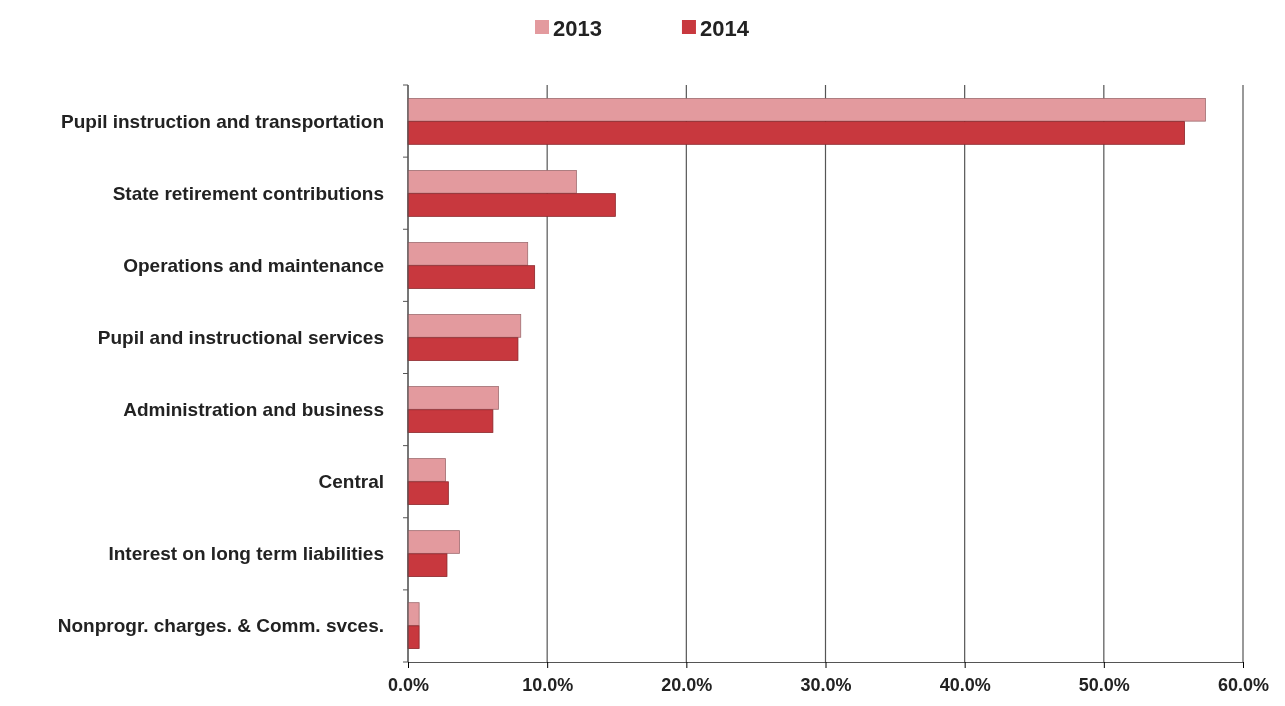  I want to click on y-tick-label: Central, so click(351, 482).